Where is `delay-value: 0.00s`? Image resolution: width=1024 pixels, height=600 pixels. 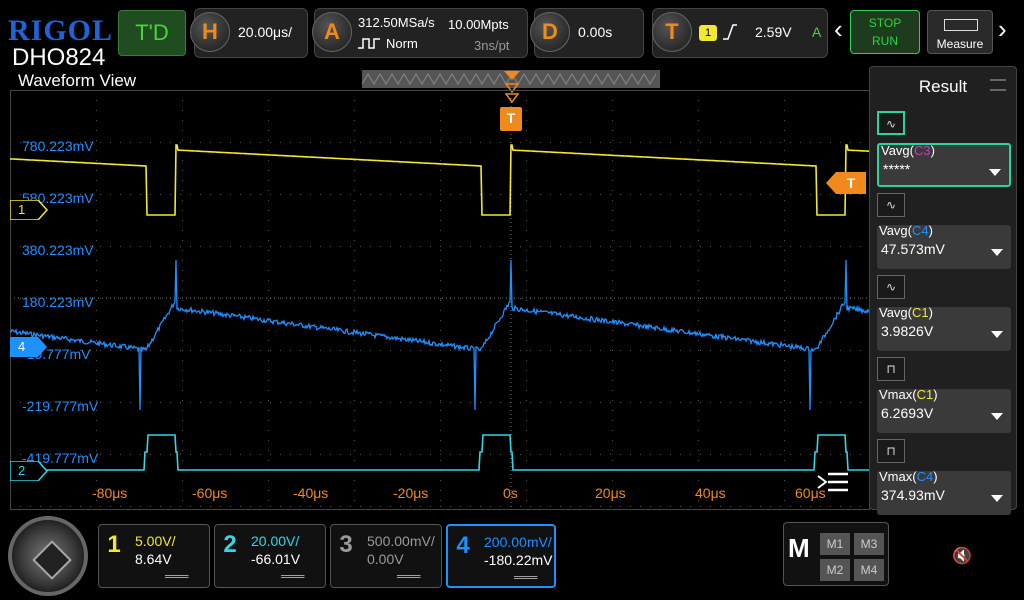
delay-value: 0.00s is located at coordinates (595, 32).